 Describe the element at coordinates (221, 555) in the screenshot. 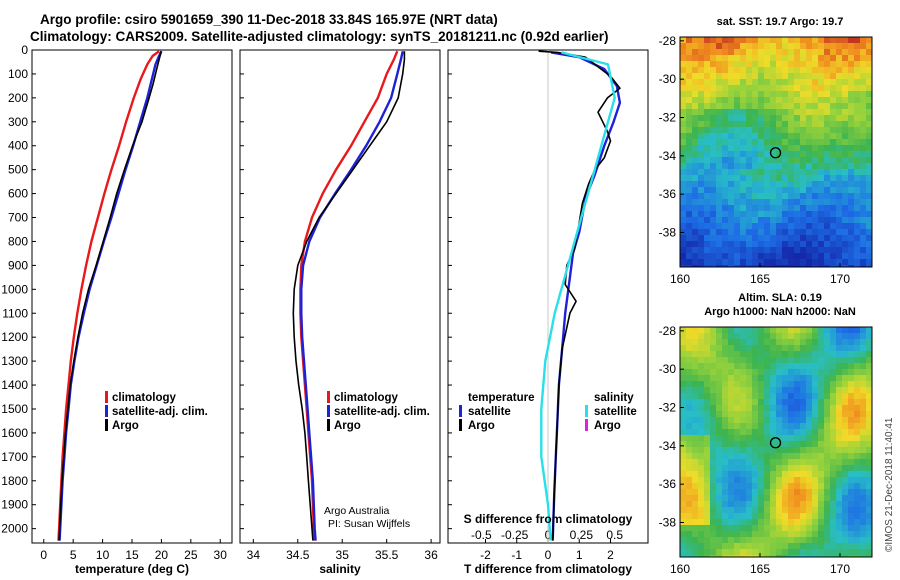

I see `x-tick-label: 30` at that location.